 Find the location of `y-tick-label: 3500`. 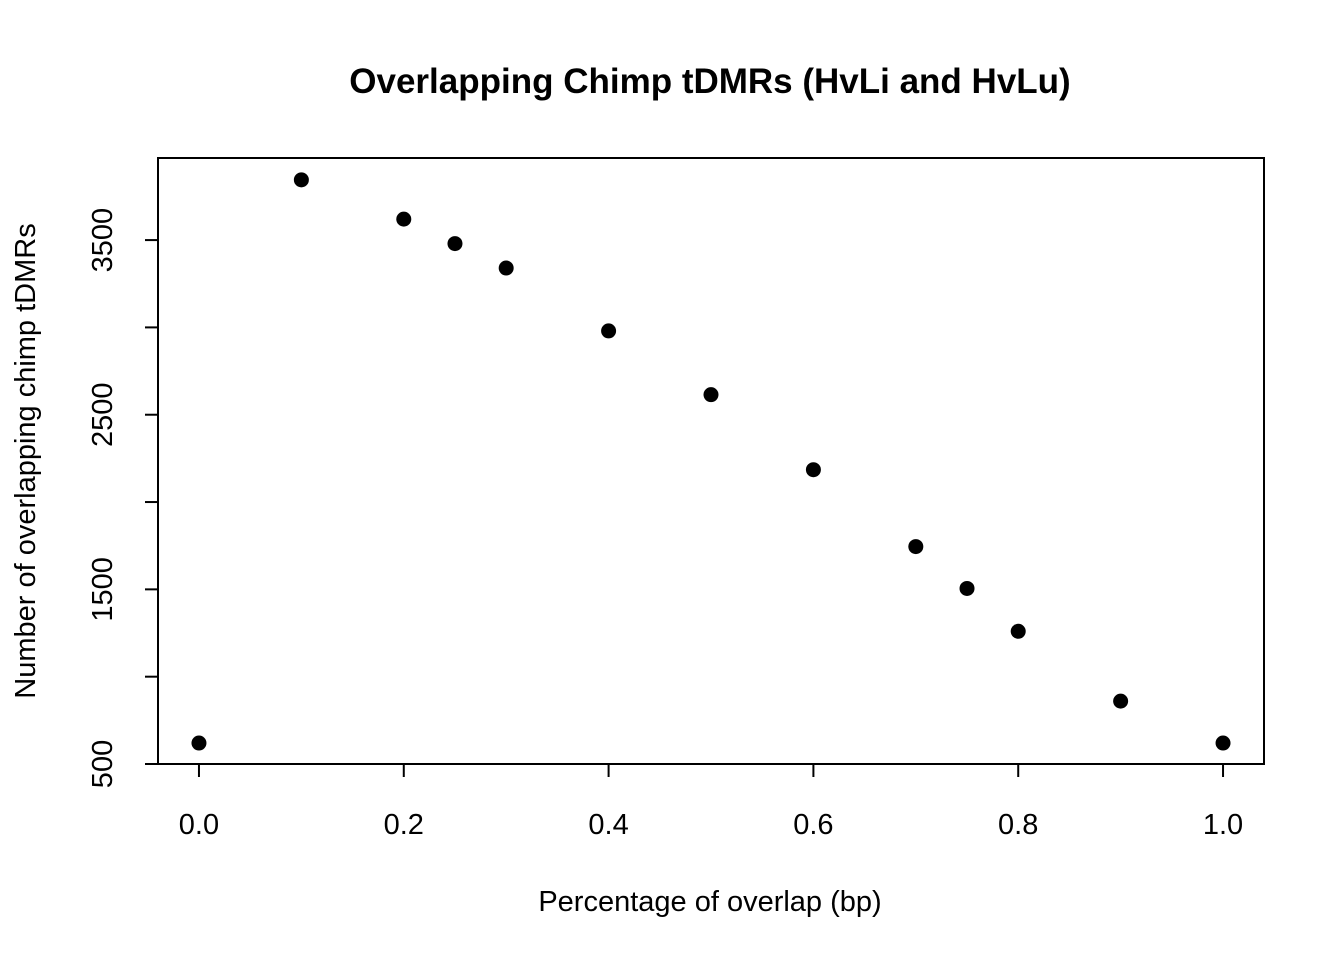

y-tick-label: 3500 is located at coordinates (103, 240).